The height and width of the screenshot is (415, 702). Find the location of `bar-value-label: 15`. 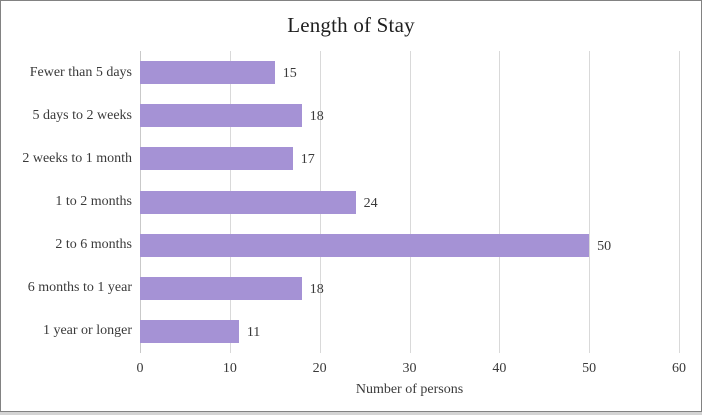

bar-value-label: 15 is located at coordinates (289, 74).